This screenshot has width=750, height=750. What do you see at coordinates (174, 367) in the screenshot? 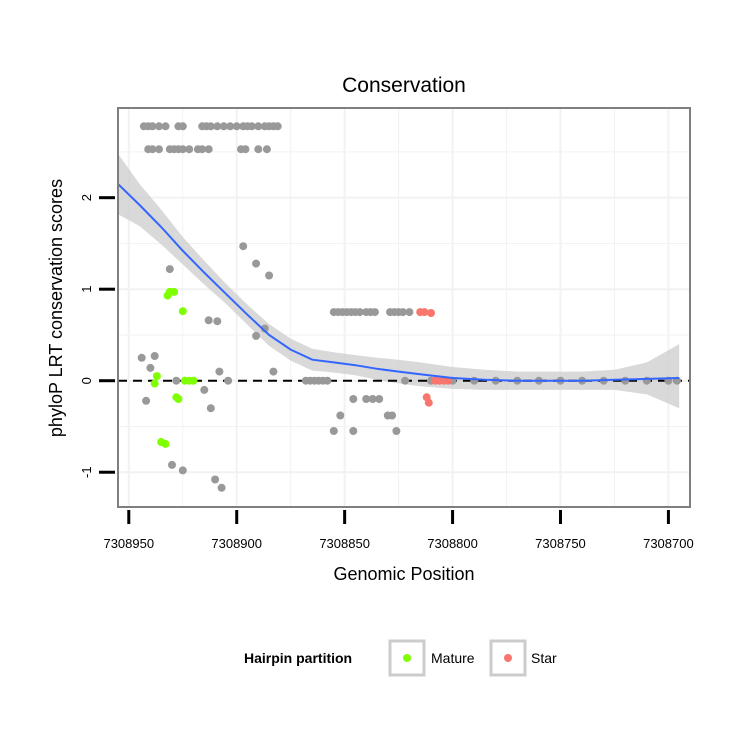
I see `series-mature` at bounding box center [174, 367].